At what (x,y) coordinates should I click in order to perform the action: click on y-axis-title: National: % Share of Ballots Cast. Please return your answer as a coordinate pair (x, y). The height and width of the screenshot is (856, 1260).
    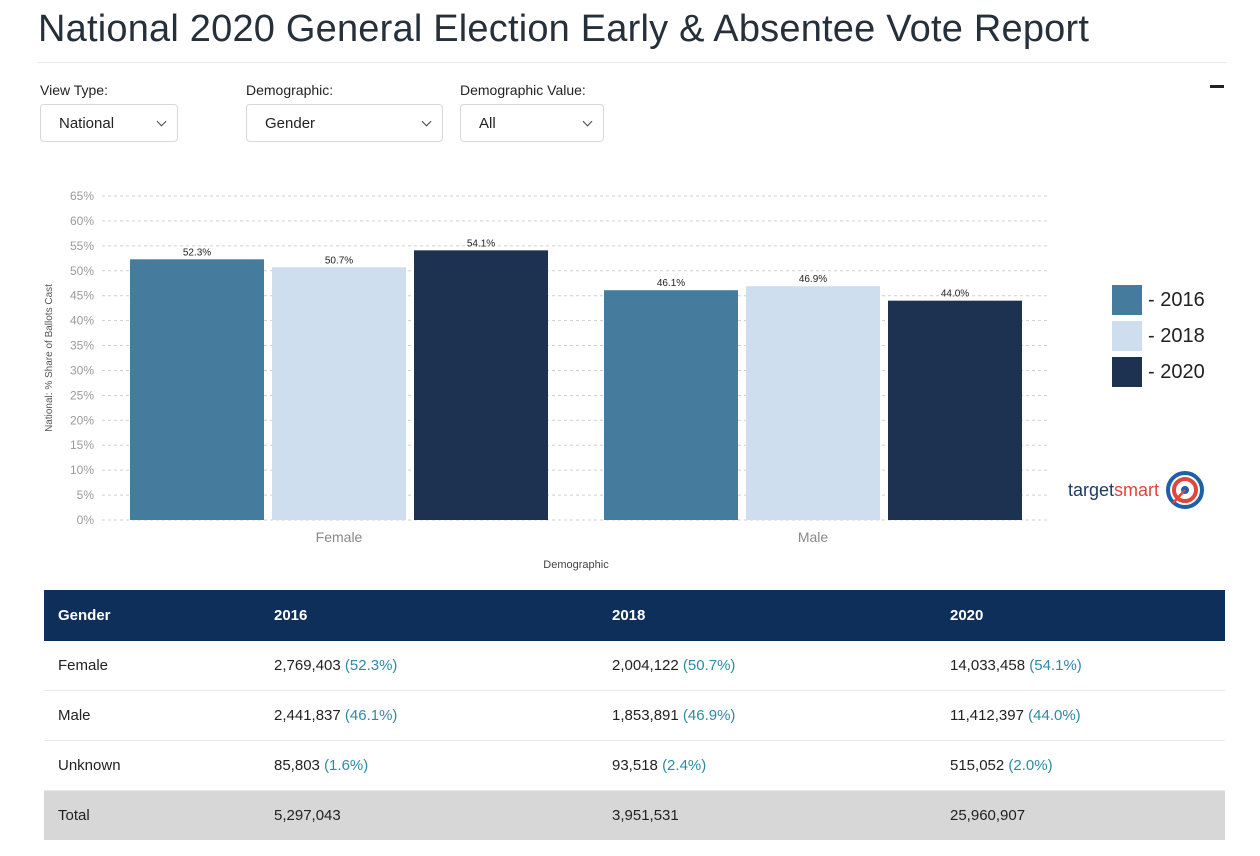
    Looking at the image, I should click on (49, 358).